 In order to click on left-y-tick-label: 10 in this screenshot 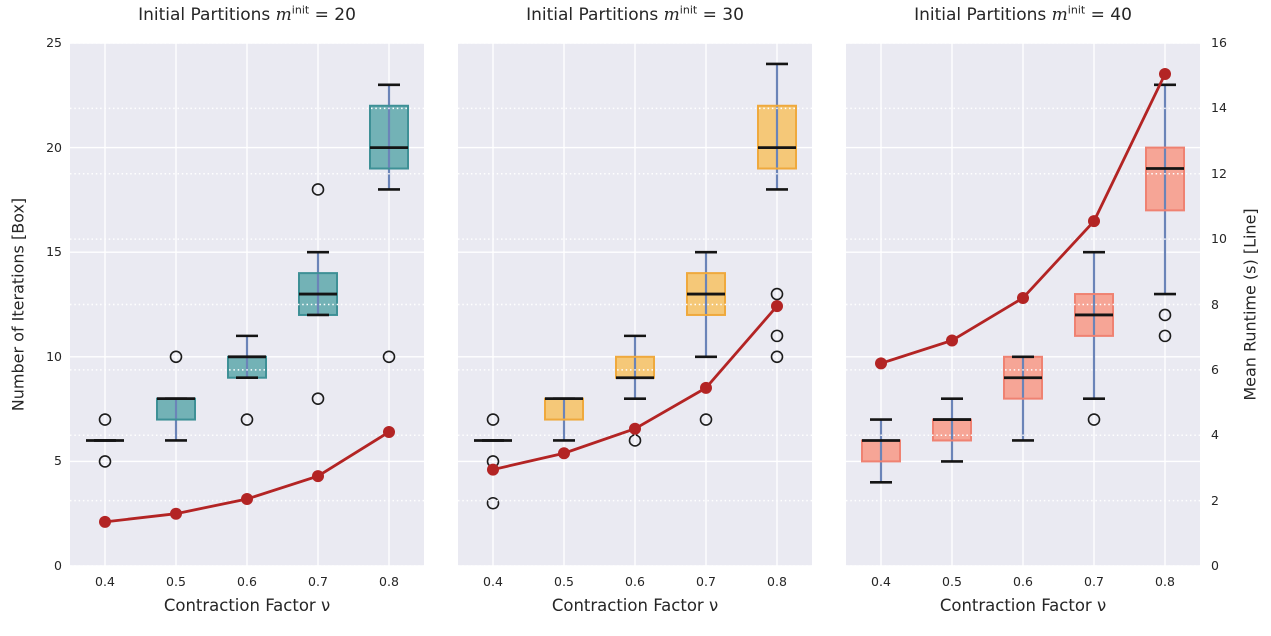, I will do `click(54, 356)`.